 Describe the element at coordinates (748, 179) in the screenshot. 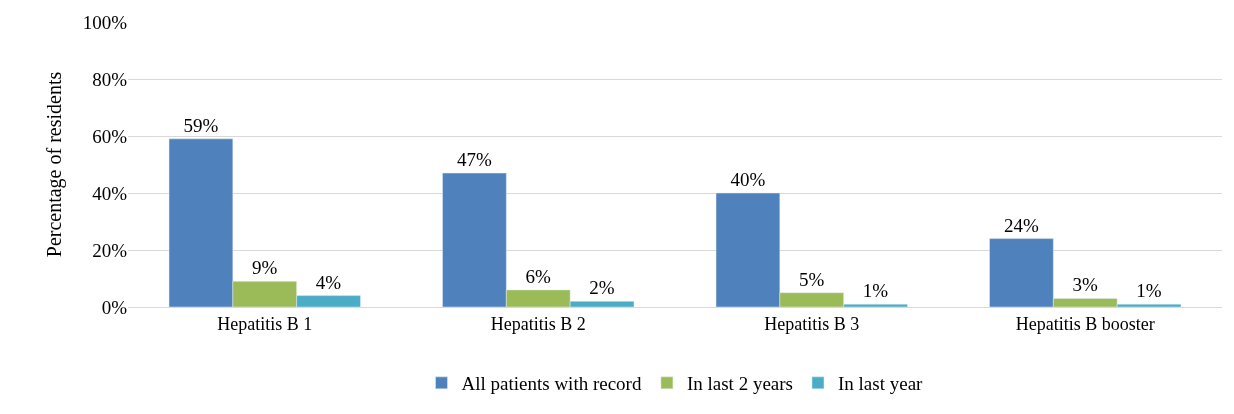

I see `data-label: 40%` at that location.